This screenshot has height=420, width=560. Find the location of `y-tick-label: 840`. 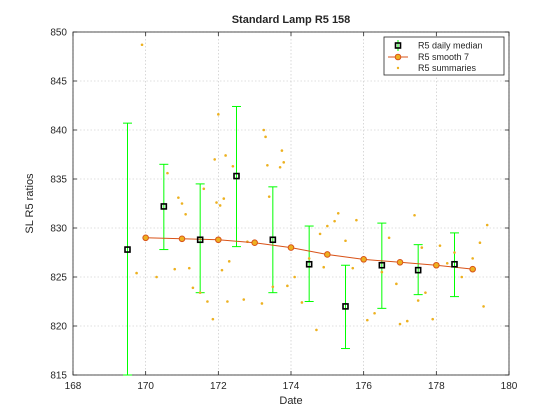

y-tick-label: 840 is located at coordinates (58, 131).